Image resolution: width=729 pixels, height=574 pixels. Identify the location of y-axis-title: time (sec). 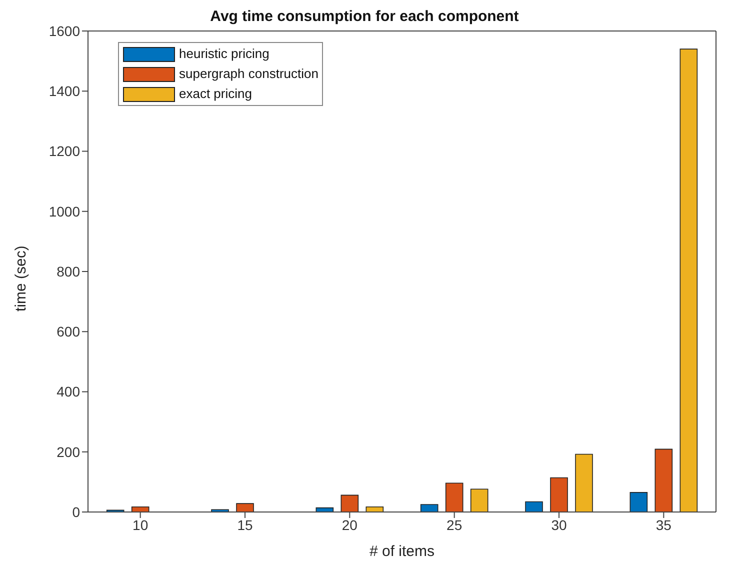
(21, 279).